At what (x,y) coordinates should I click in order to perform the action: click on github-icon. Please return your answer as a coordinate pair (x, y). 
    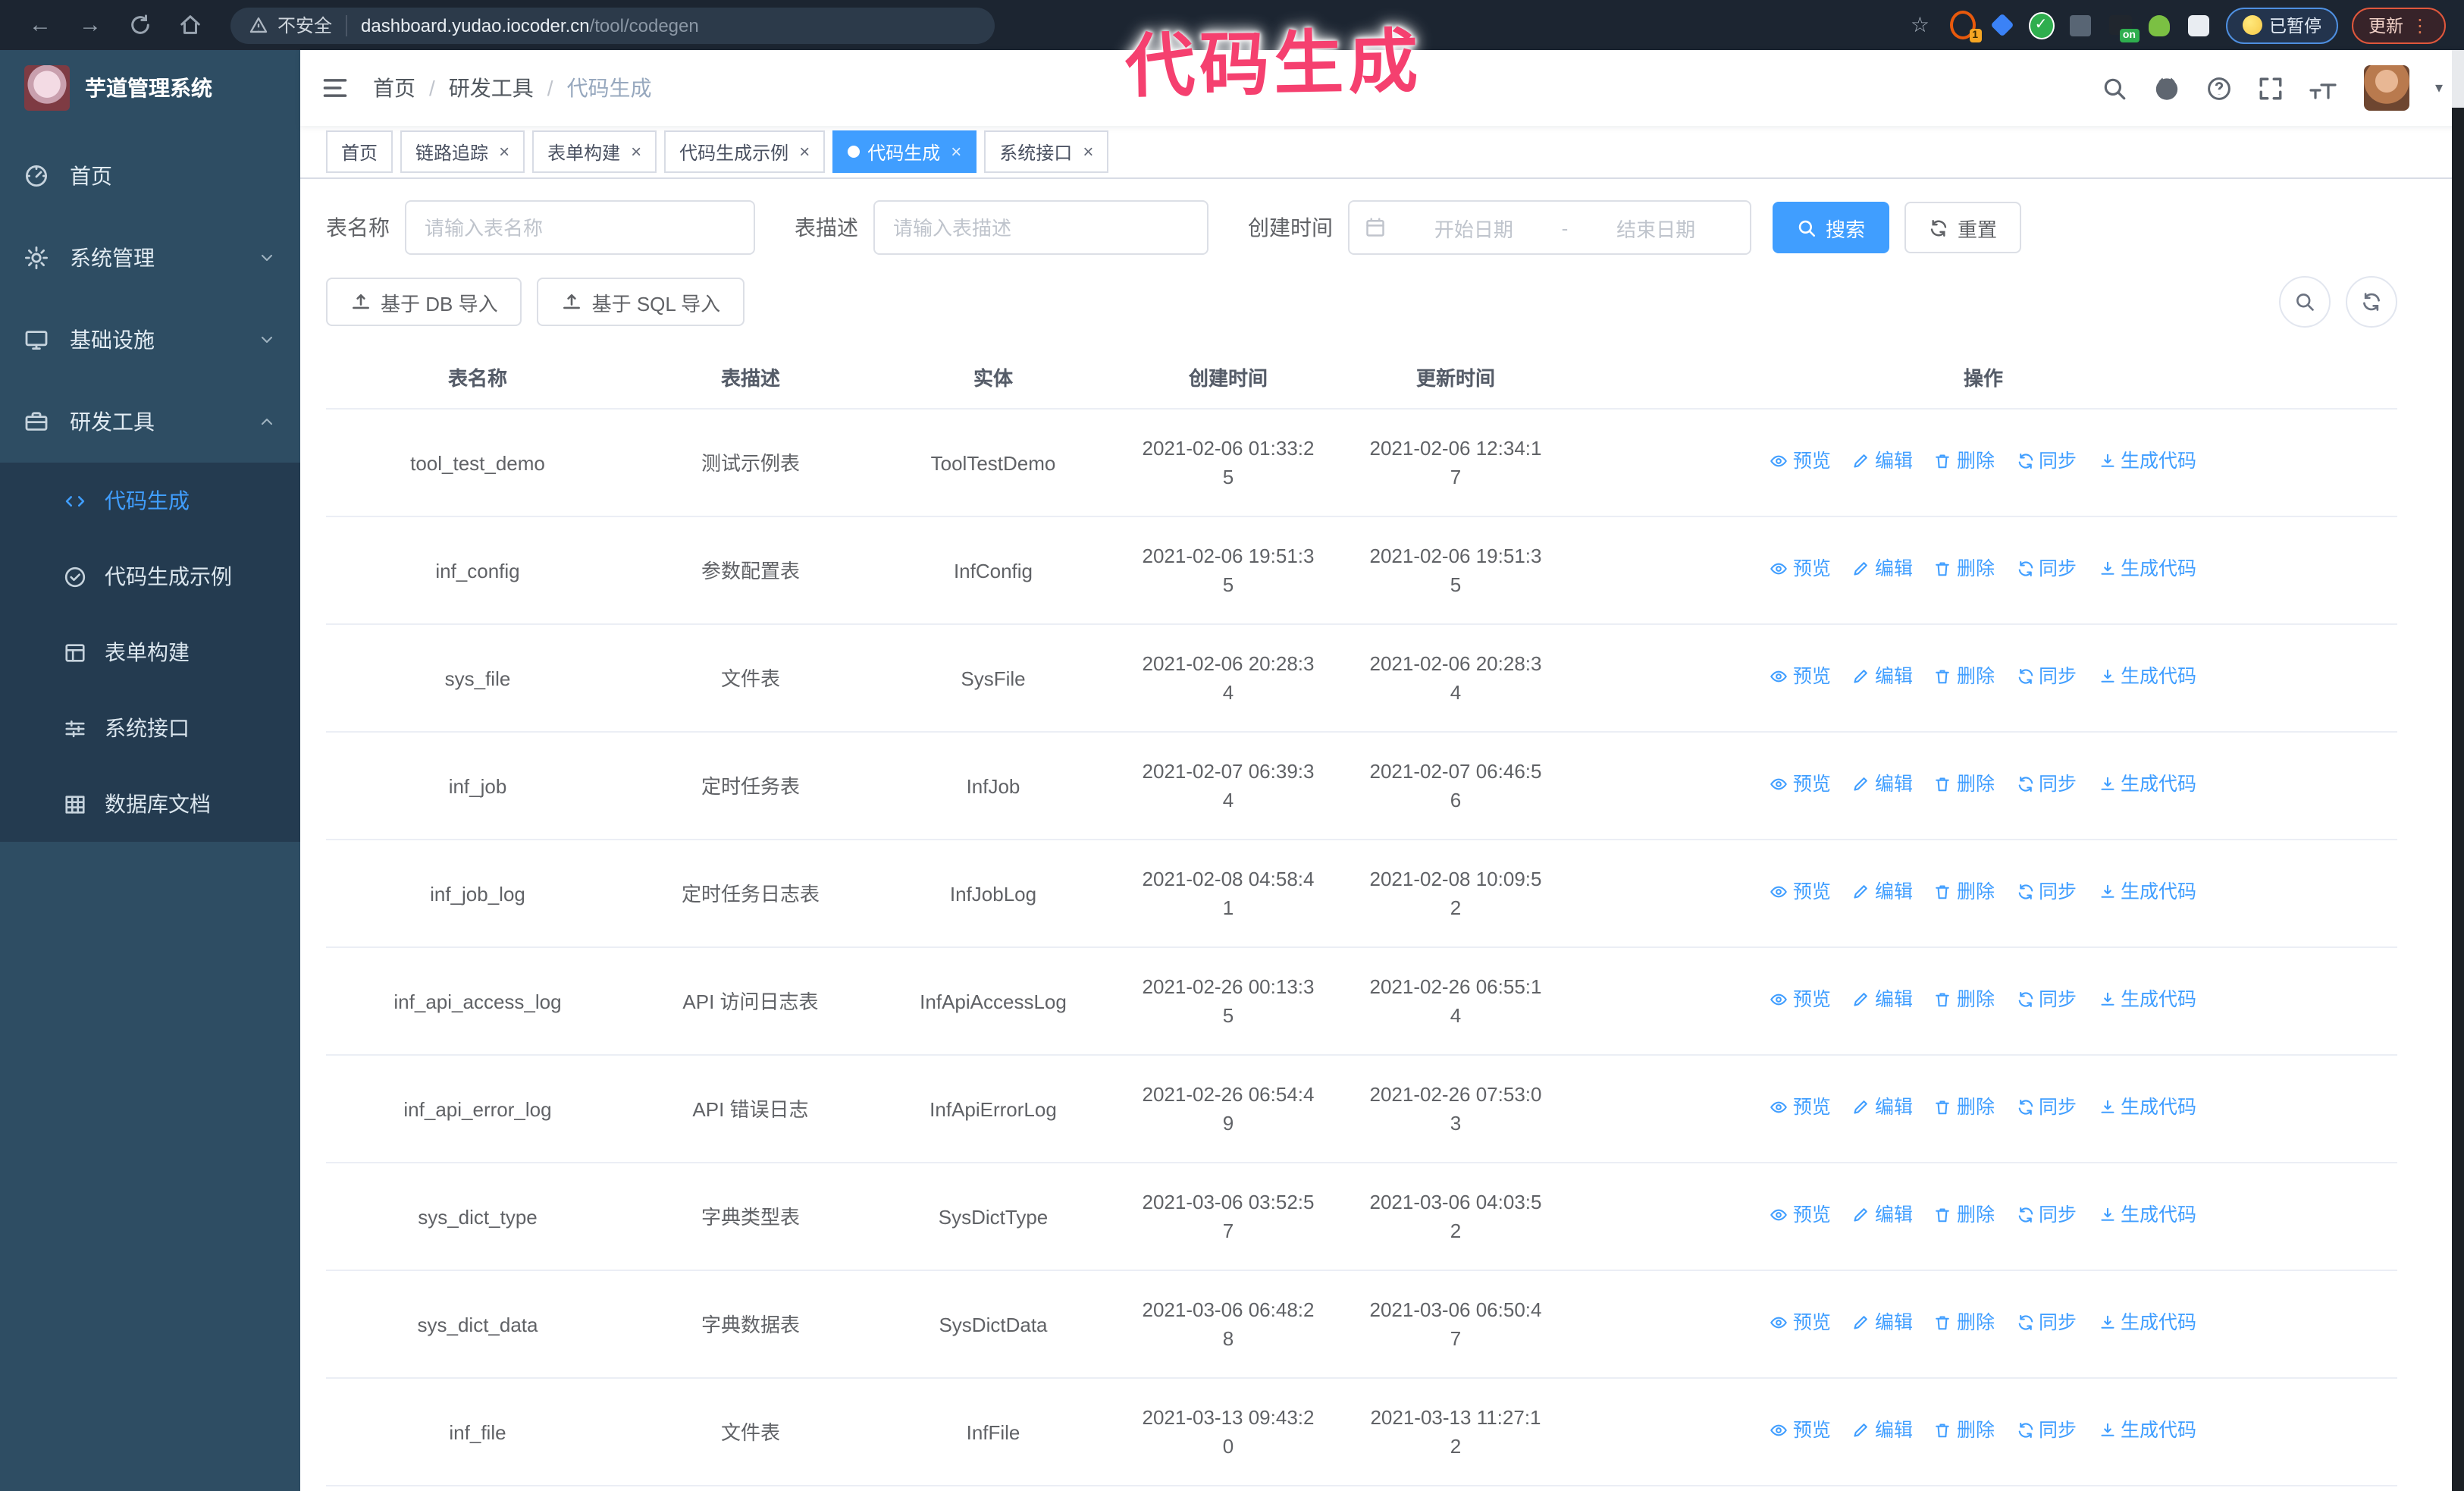
    Looking at the image, I should click on (2166, 88).